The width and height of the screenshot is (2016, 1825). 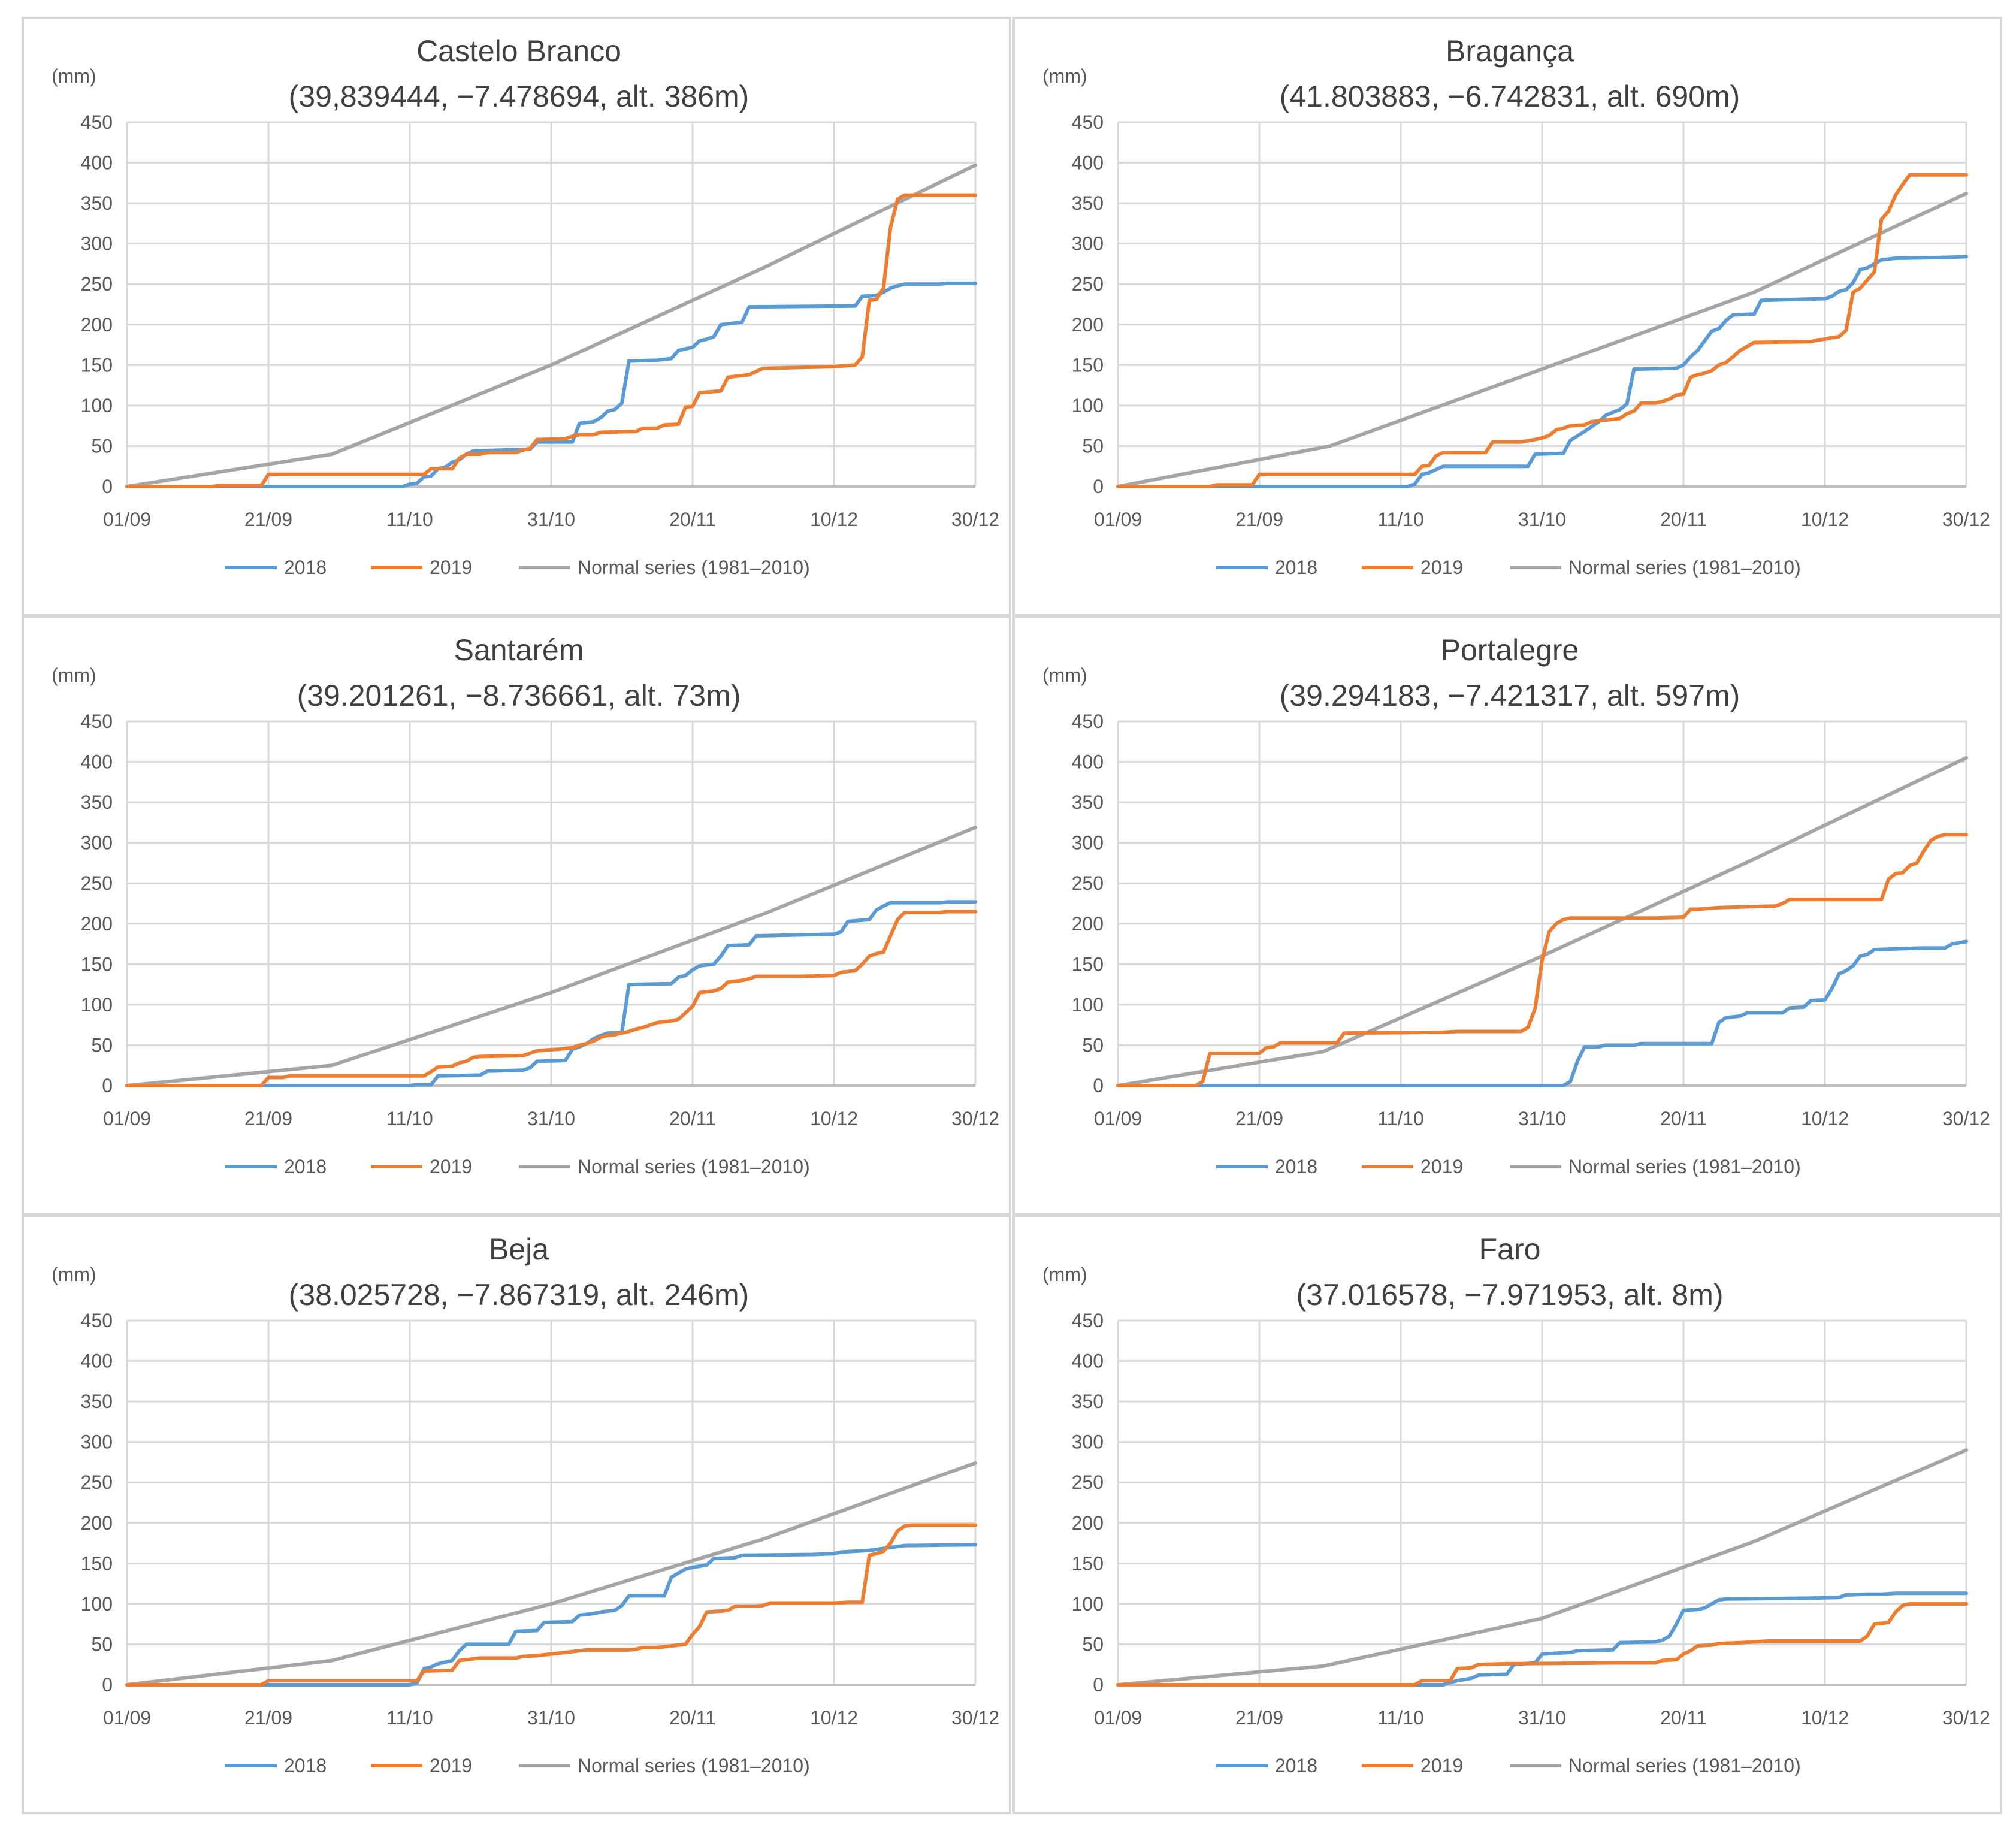 I want to click on chart-title: Portalegre, so click(x=1510, y=650).